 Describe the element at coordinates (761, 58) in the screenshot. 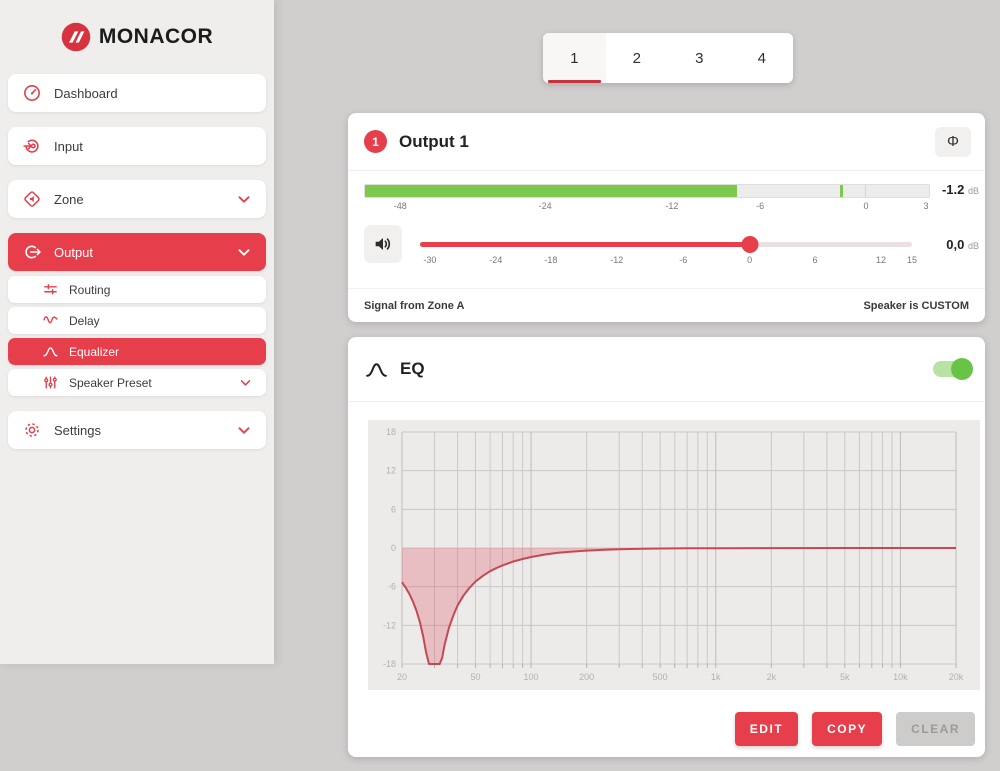

I see `tab-channel-4: 4` at that location.